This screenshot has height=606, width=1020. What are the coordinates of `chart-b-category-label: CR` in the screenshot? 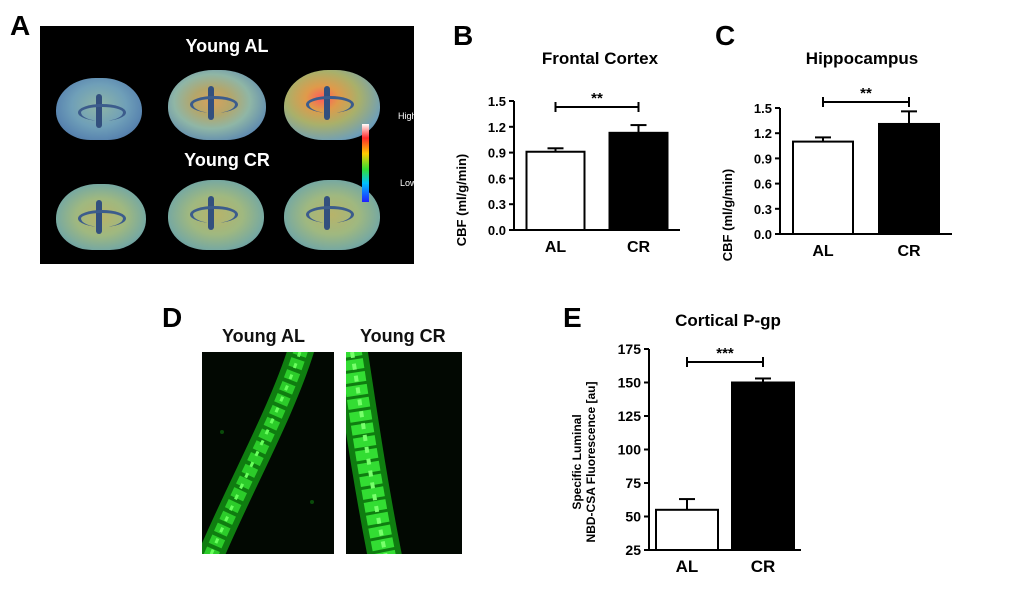 It's located at (639, 247).